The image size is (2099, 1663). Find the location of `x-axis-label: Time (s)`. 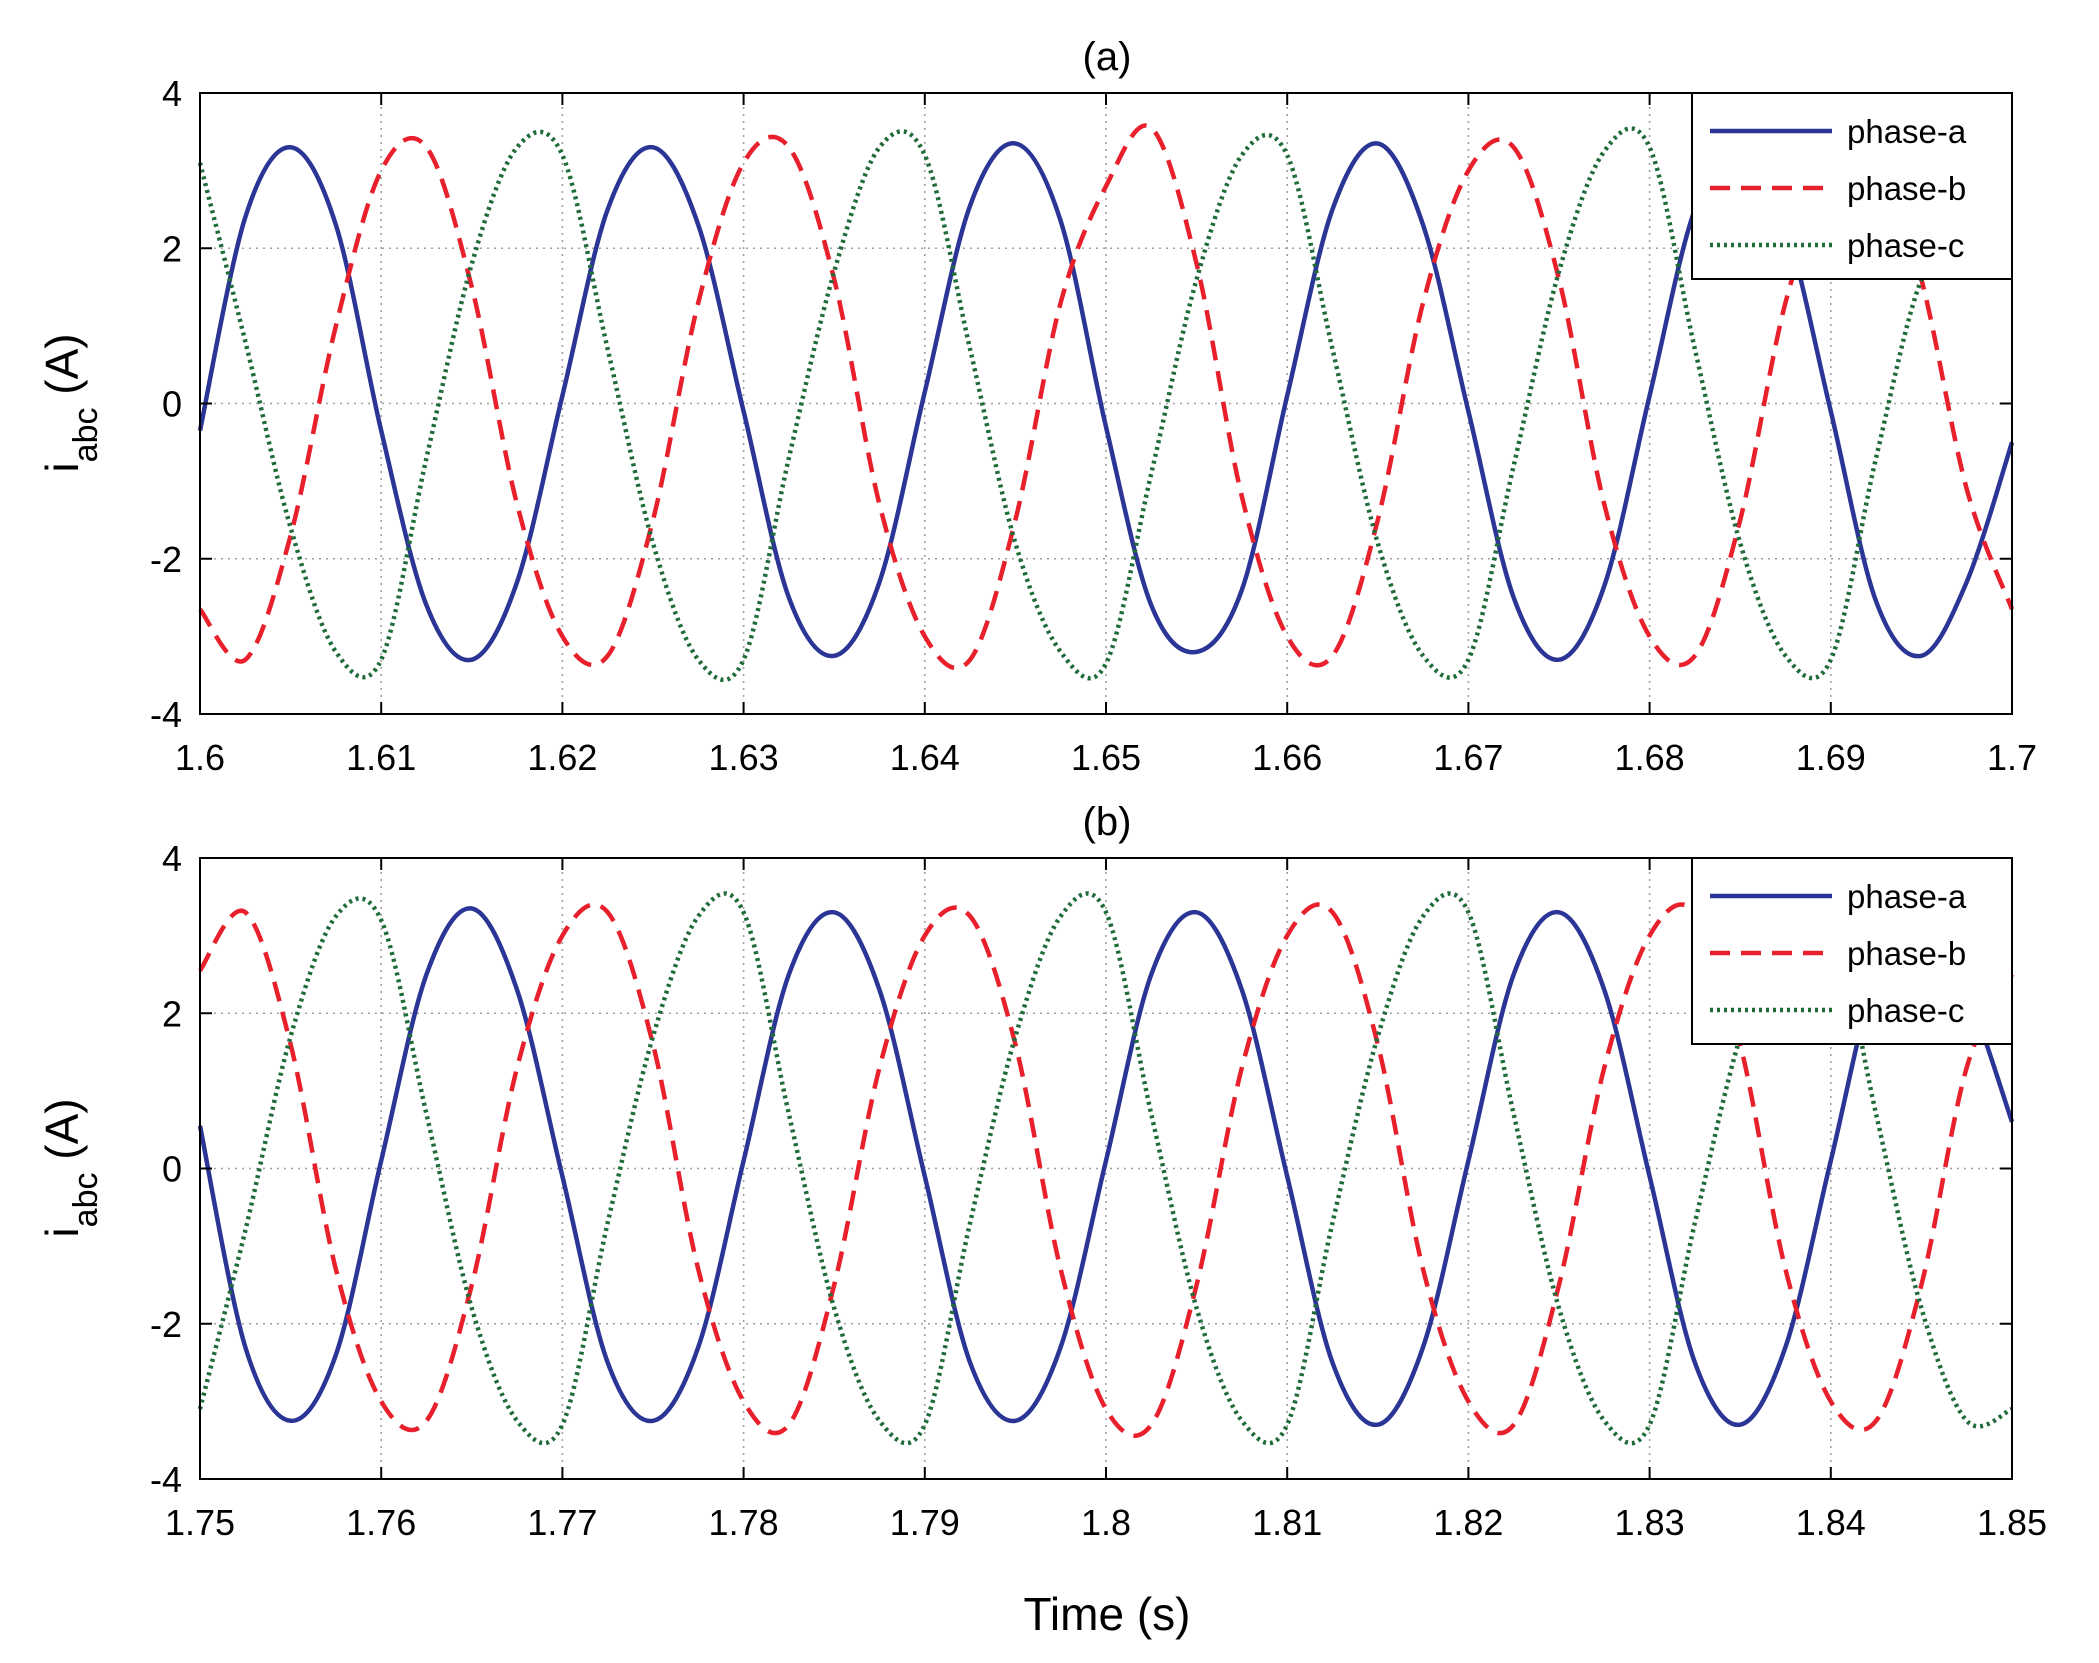

x-axis-label: Time (s) is located at coordinates (1107, 1614).